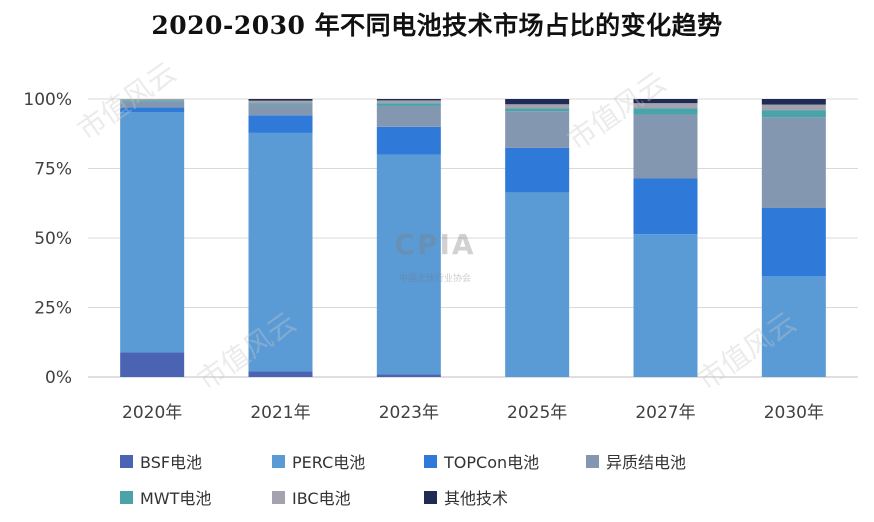 The height and width of the screenshot is (522, 874). I want to click on legend-label: MWT电池, so click(176, 498).